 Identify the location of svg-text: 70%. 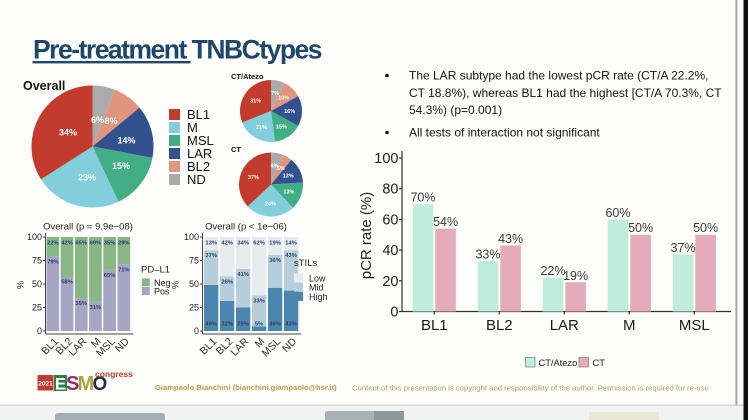
(422, 198).